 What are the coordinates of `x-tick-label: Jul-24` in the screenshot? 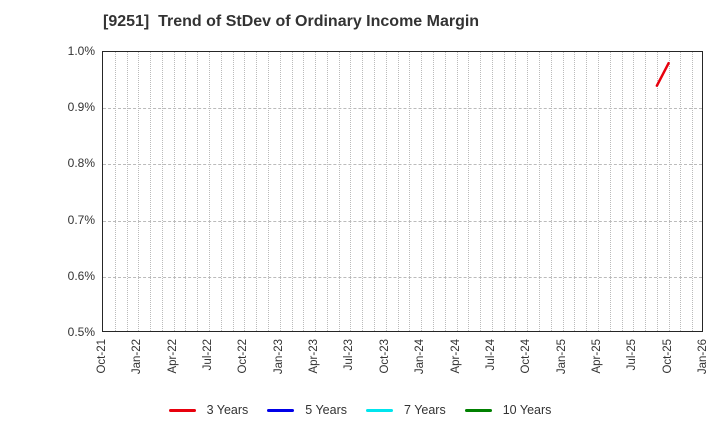 It's located at (490, 355).